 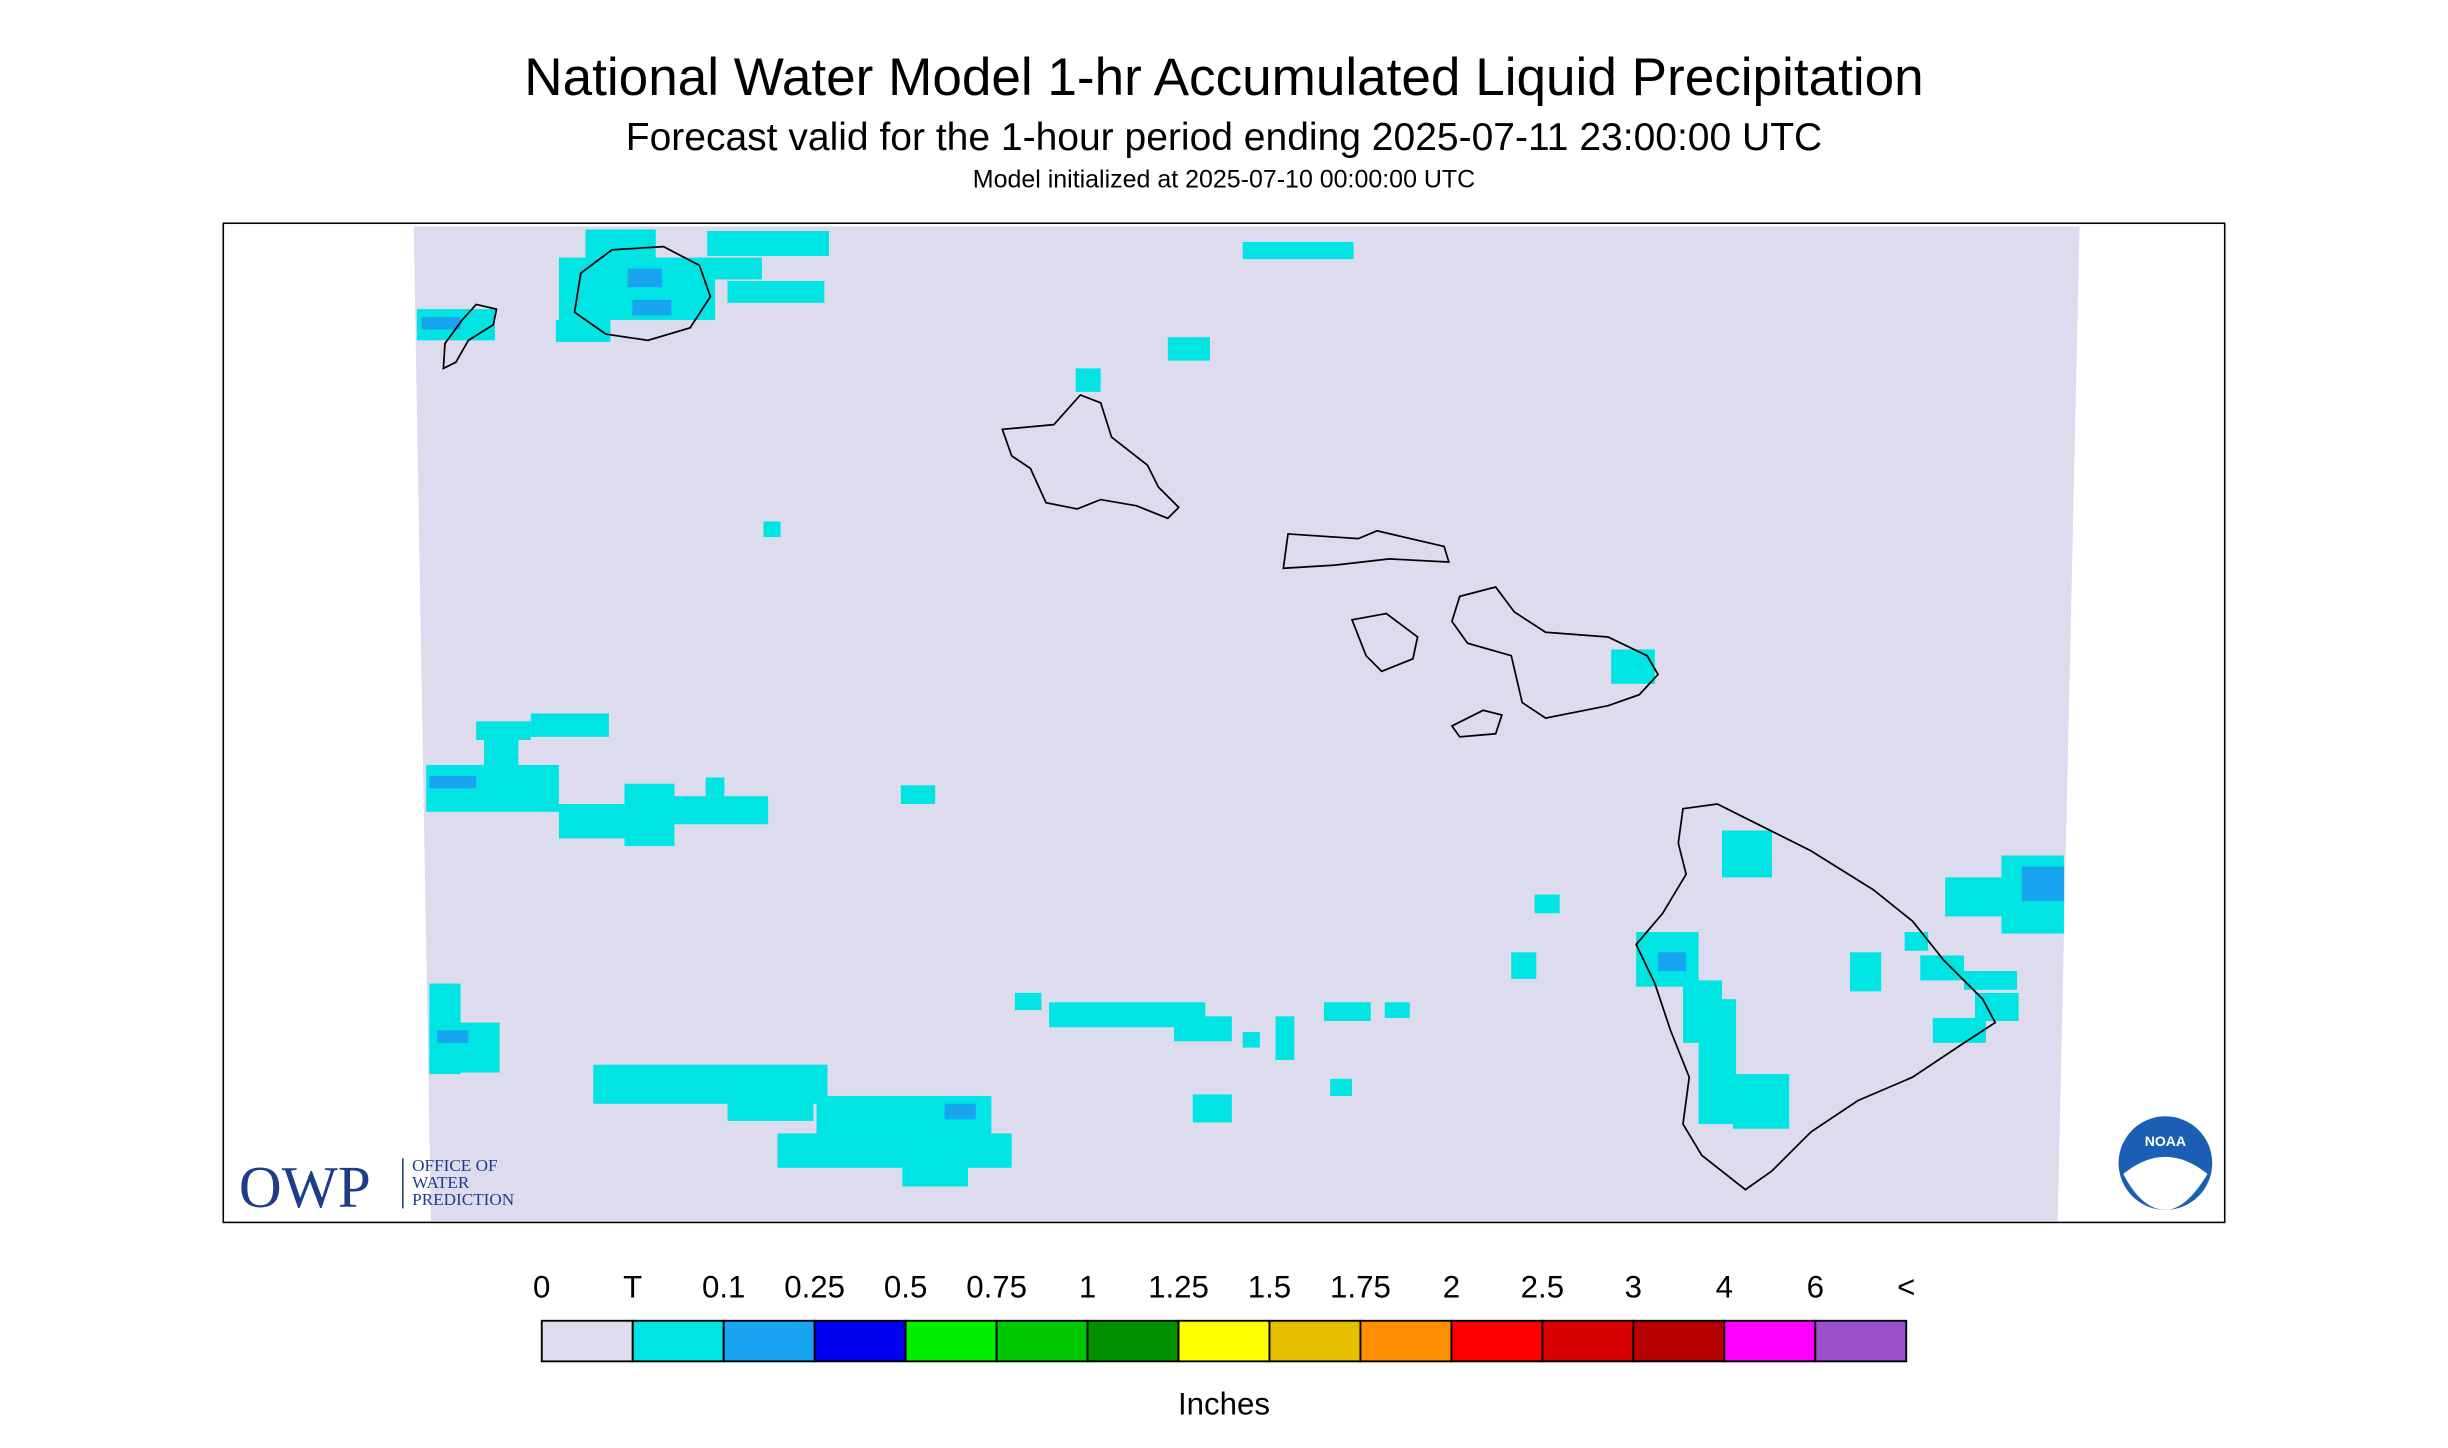 I want to click on legend-label: 3, so click(x=1633, y=1286).